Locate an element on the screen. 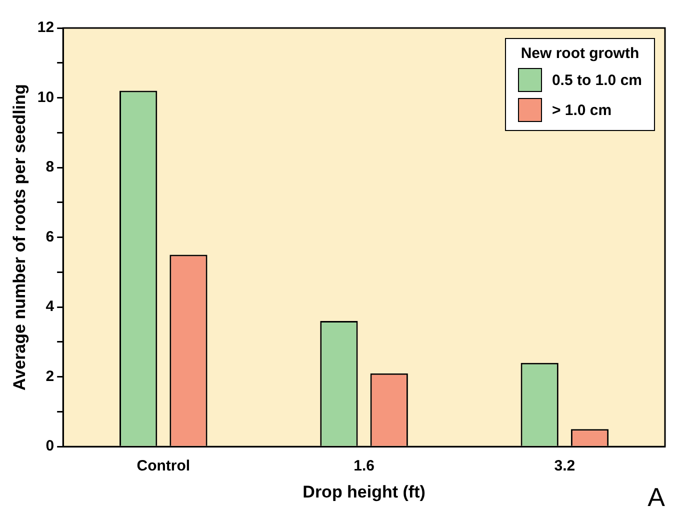 This screenshot has height=519, width=673. x-tick-label: Control is located at coordinates (163, 466).